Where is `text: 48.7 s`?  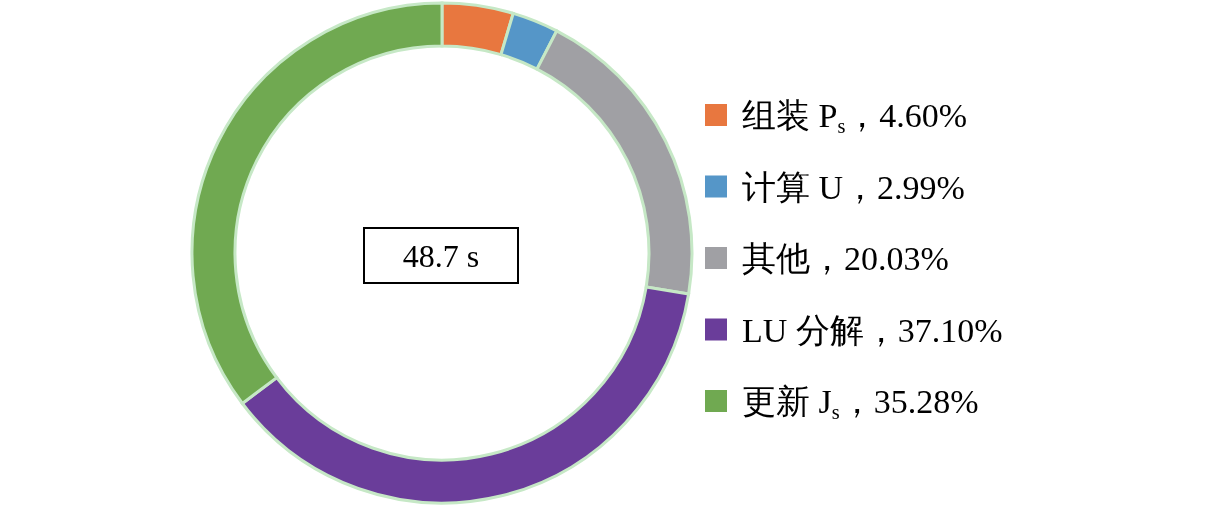 text: 48.7 s is located at coordinates (441, 256).